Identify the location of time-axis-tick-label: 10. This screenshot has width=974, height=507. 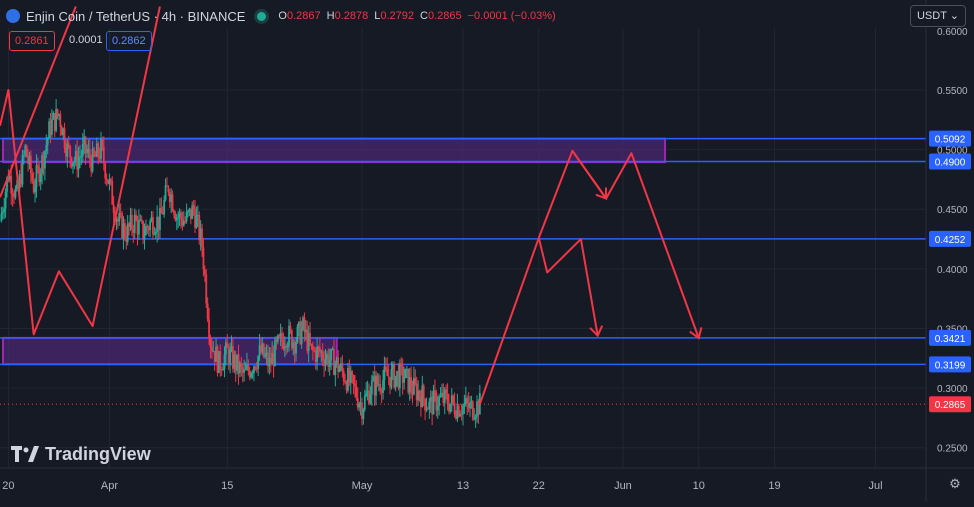
(699, 486).